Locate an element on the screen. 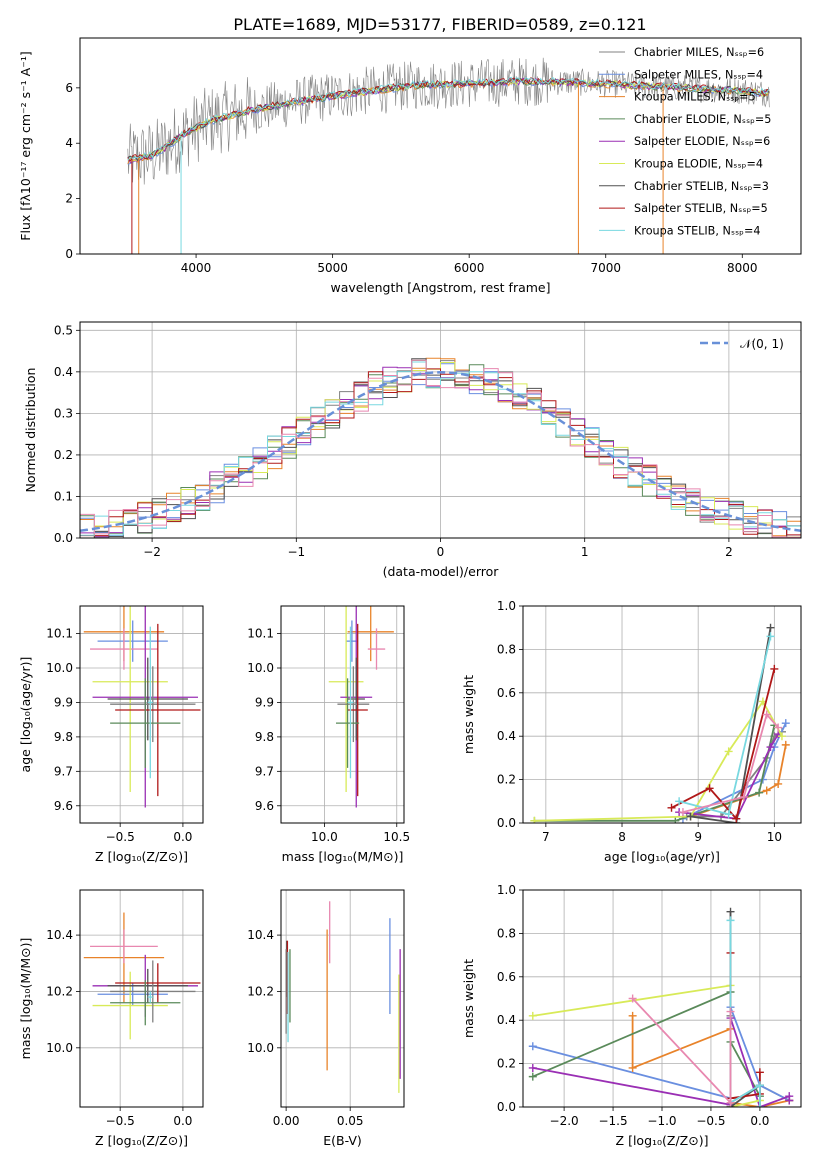 This screenshot has height=1170, width=819. weight_vs_Z-lines is located at coordinates (661, 1007).